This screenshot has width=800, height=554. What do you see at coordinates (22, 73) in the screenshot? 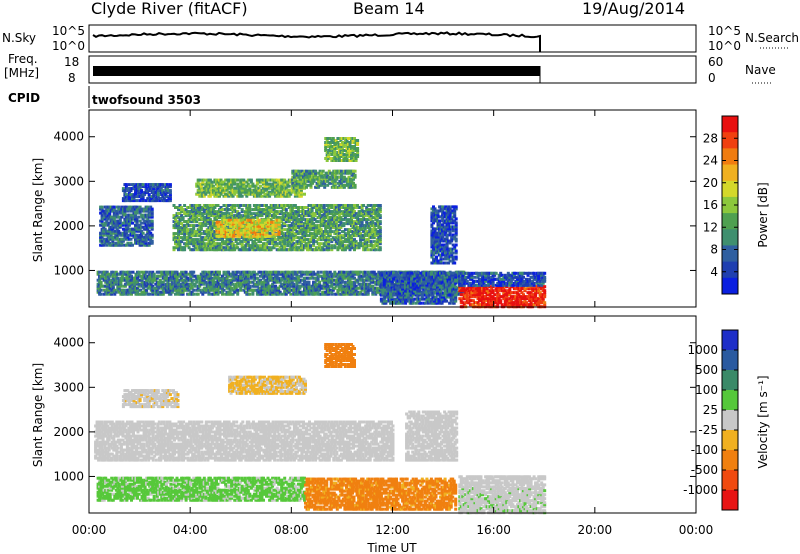
I see `freq-label-2: [MHz]` at bounding box center [22, 73].